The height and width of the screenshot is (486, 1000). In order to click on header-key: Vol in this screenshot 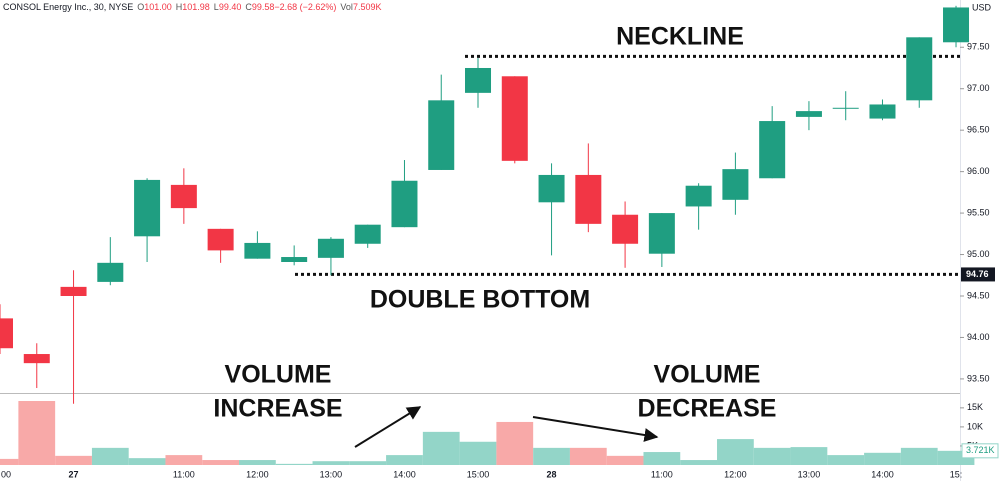, I will do `click(346, 7)`.